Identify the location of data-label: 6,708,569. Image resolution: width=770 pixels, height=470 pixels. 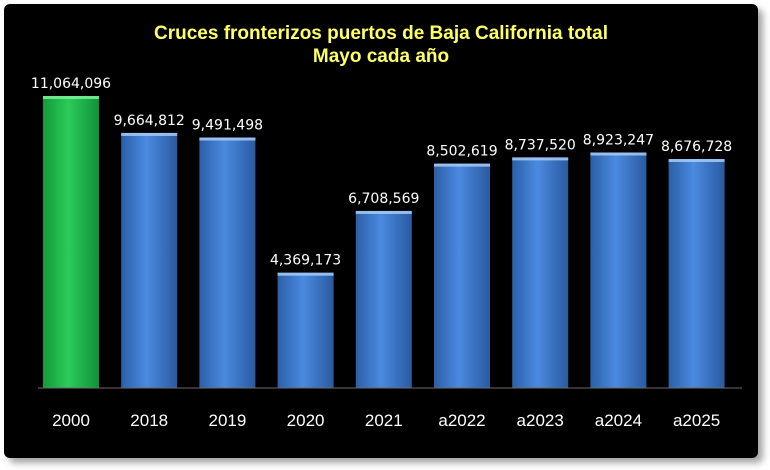
(383, 199).